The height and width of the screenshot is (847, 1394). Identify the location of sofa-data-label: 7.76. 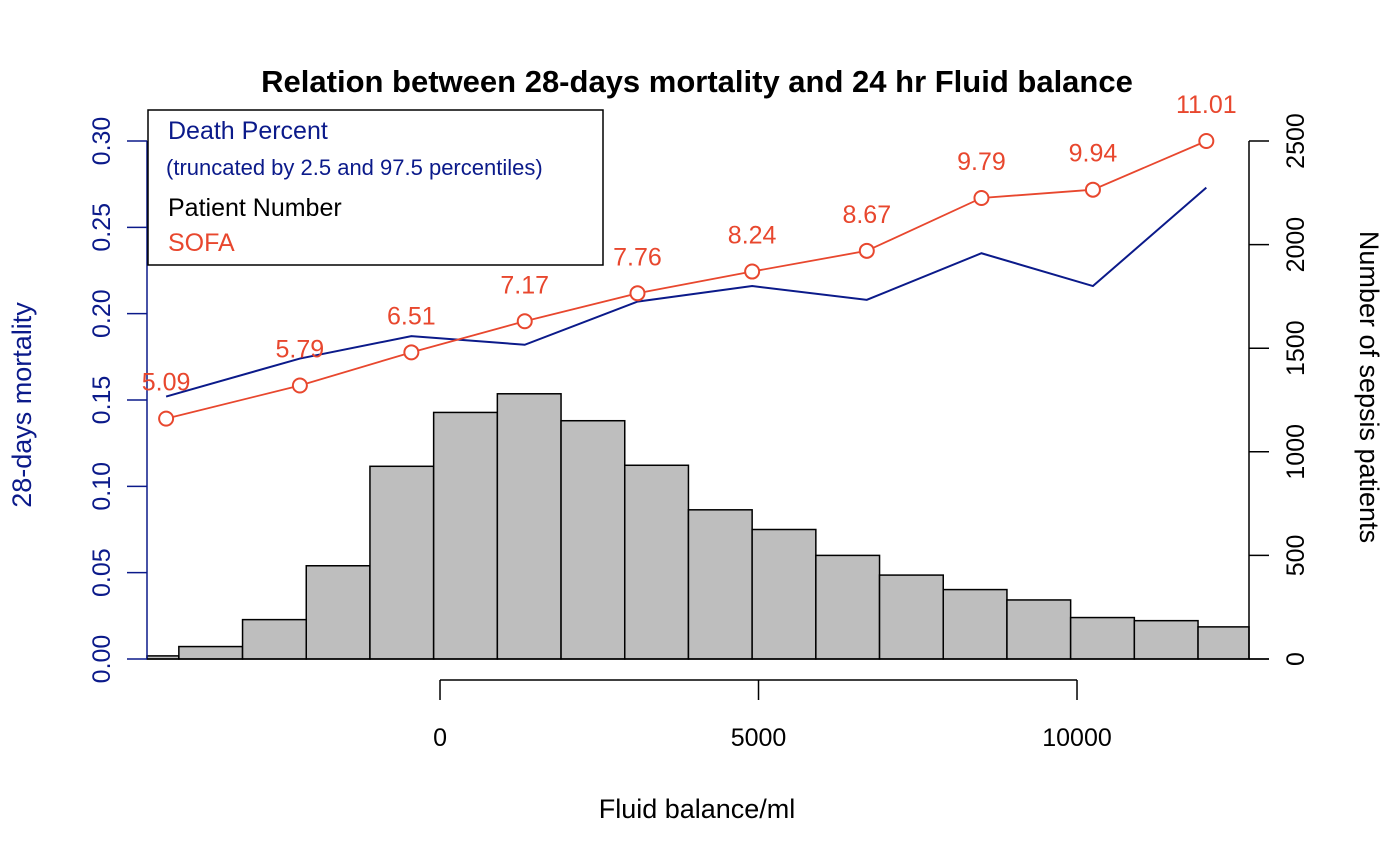
(637, 257).